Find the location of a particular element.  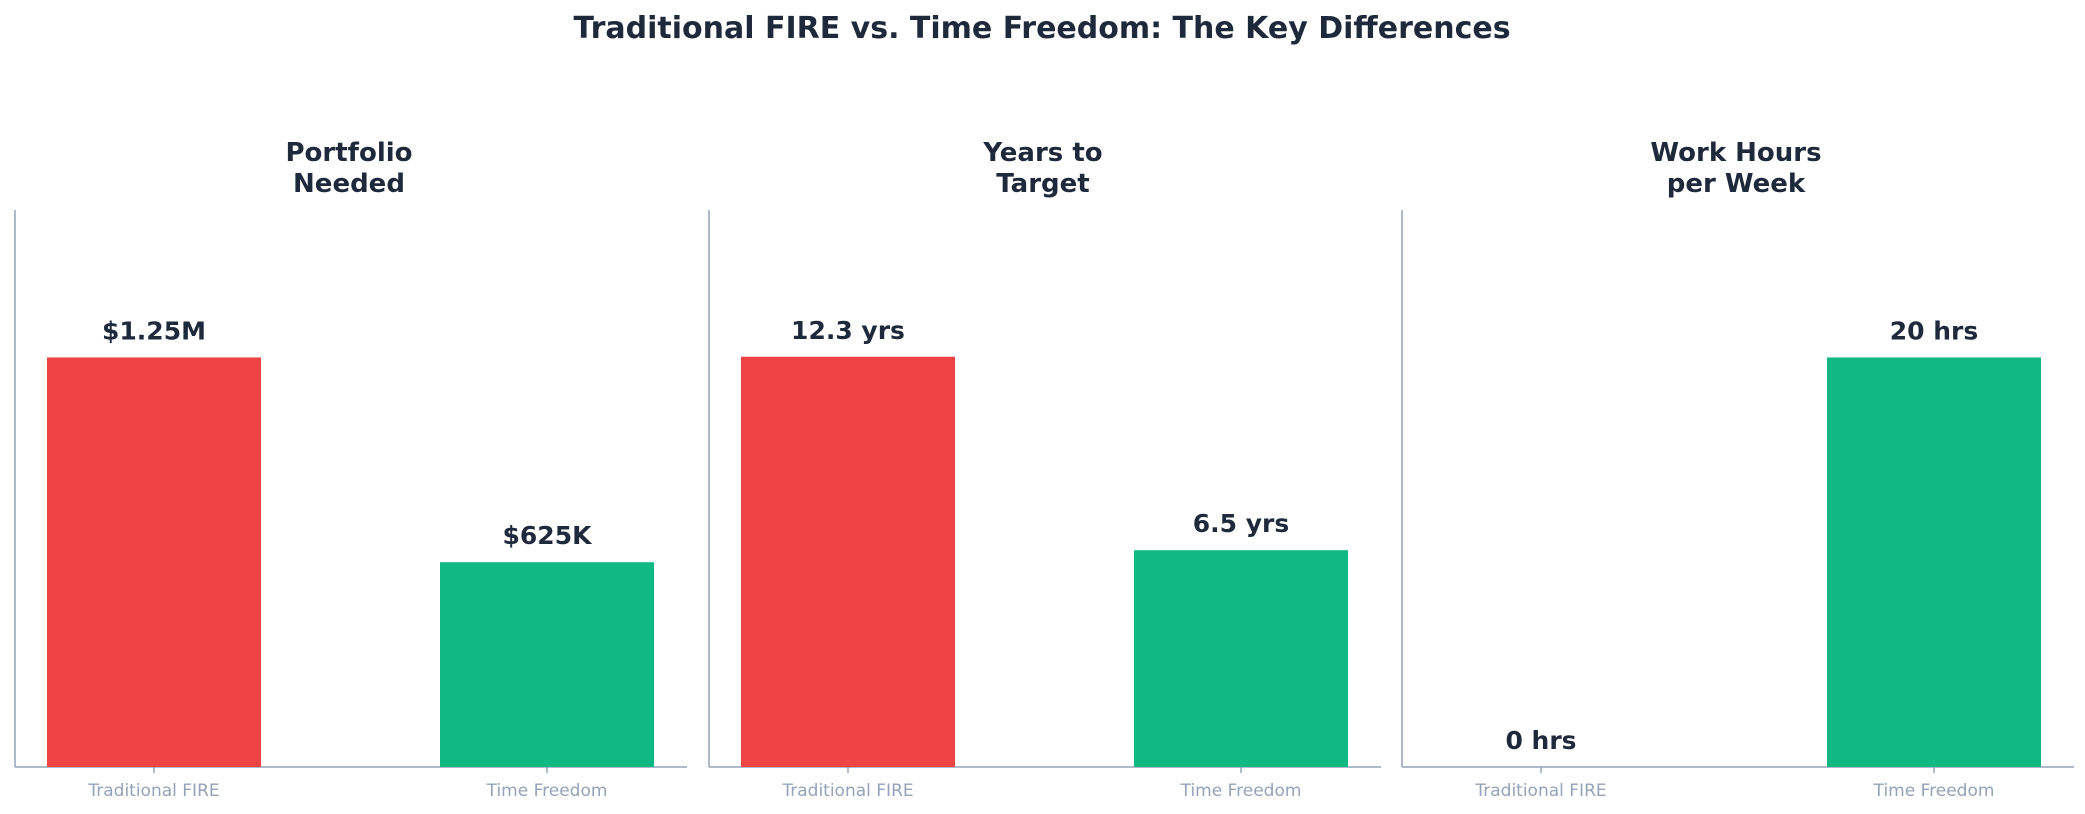

bar-value-label-time-freedom: $625K is located at coordinates (548, 535).